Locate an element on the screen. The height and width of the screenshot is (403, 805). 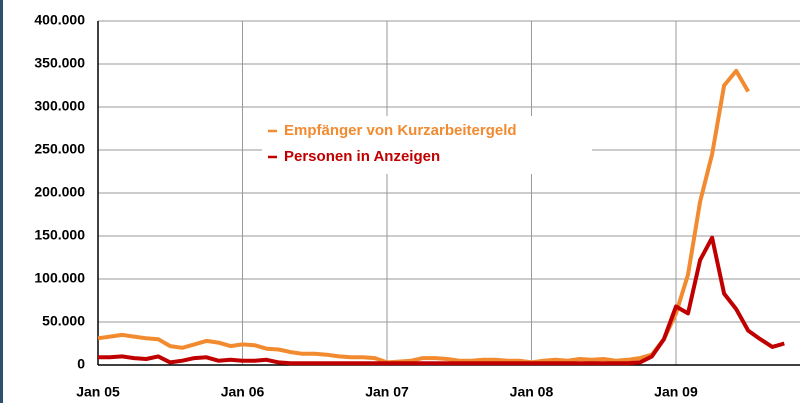
y-tick-label: 50.000 is located at coordinates (63, 321).